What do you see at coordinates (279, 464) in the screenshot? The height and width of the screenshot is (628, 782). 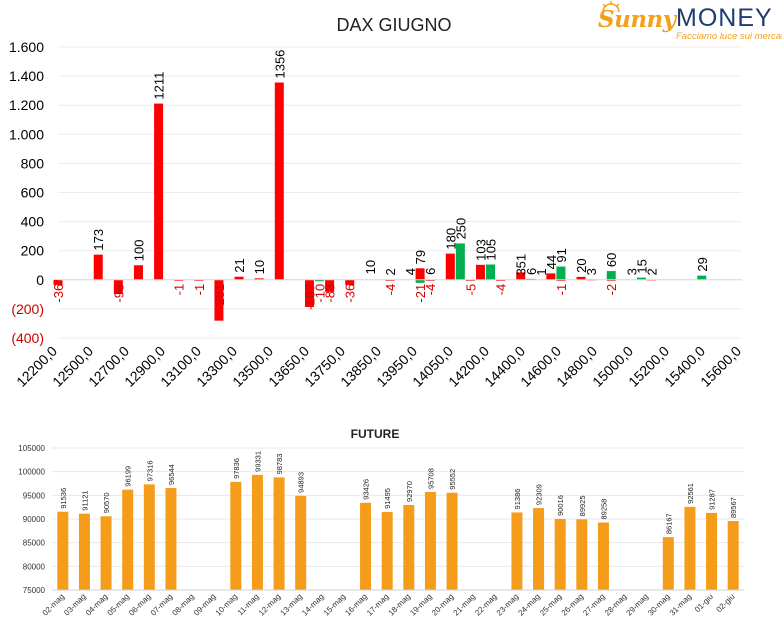 I see `future-data-label: 98783` at bounding box center [279, 464].